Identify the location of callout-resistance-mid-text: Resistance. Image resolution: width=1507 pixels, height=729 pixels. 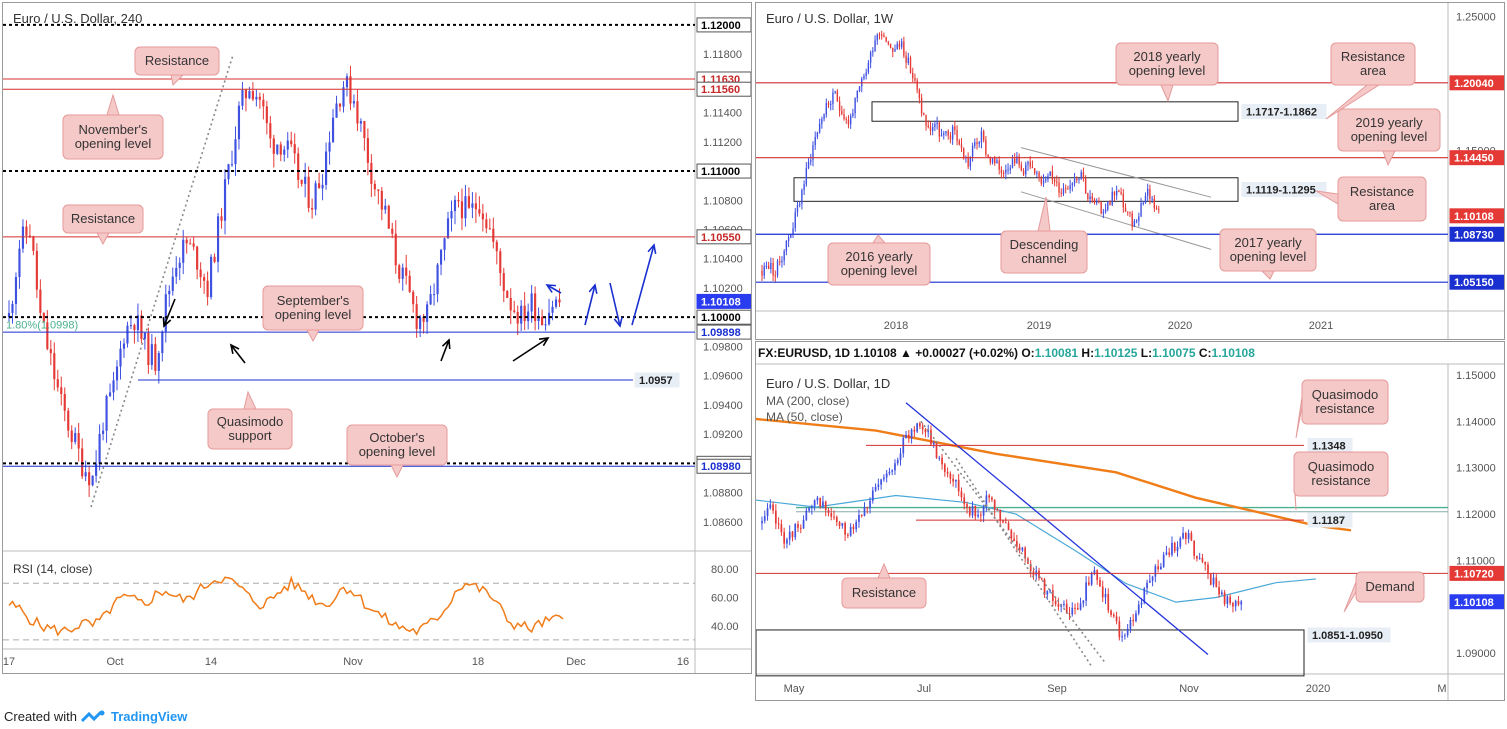
(103, 218).